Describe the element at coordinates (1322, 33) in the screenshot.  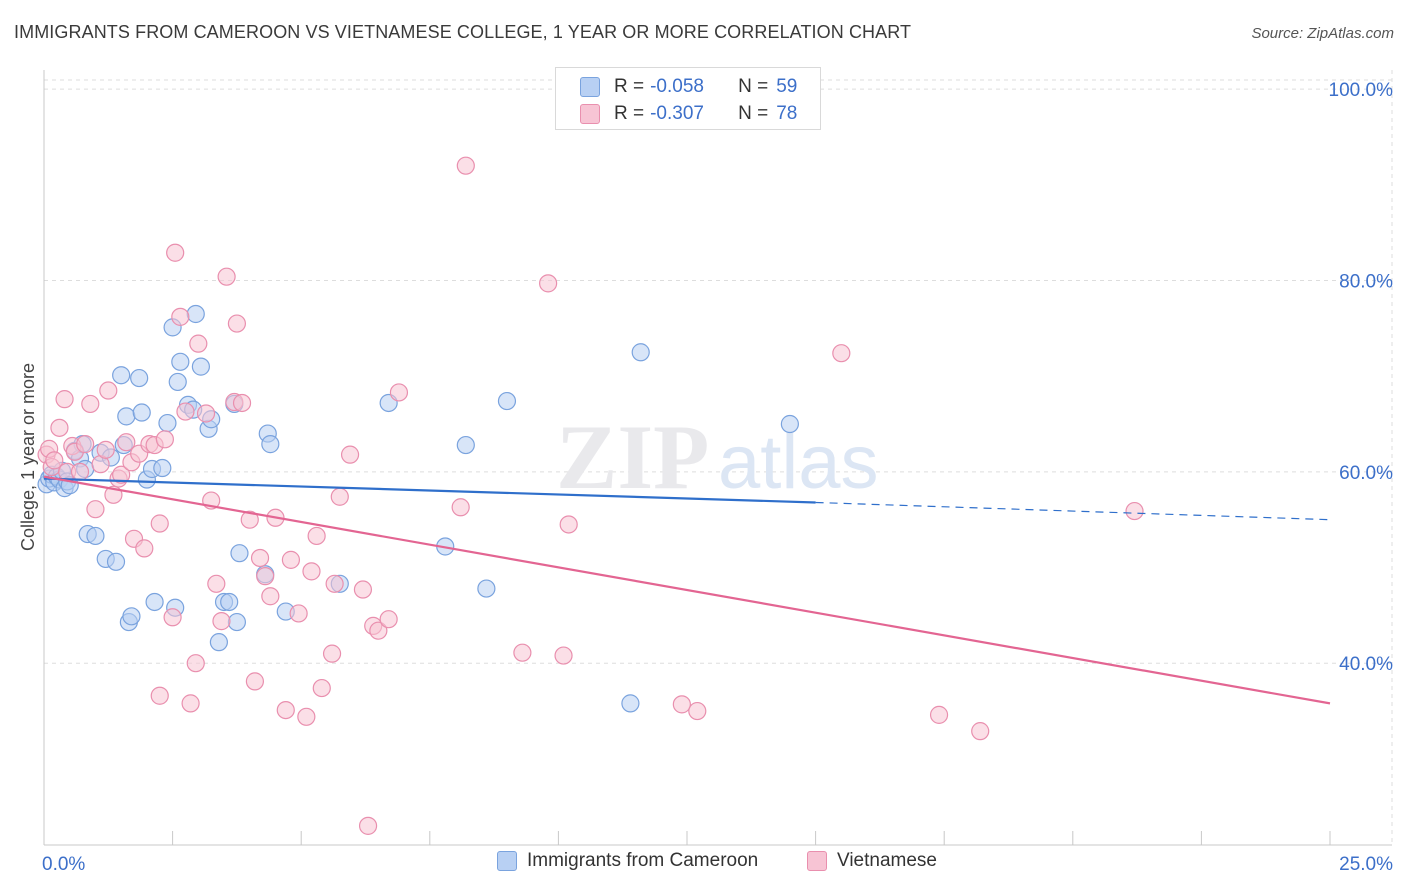
I see `source-credit: Source: ZipAtlas.com` at that location.